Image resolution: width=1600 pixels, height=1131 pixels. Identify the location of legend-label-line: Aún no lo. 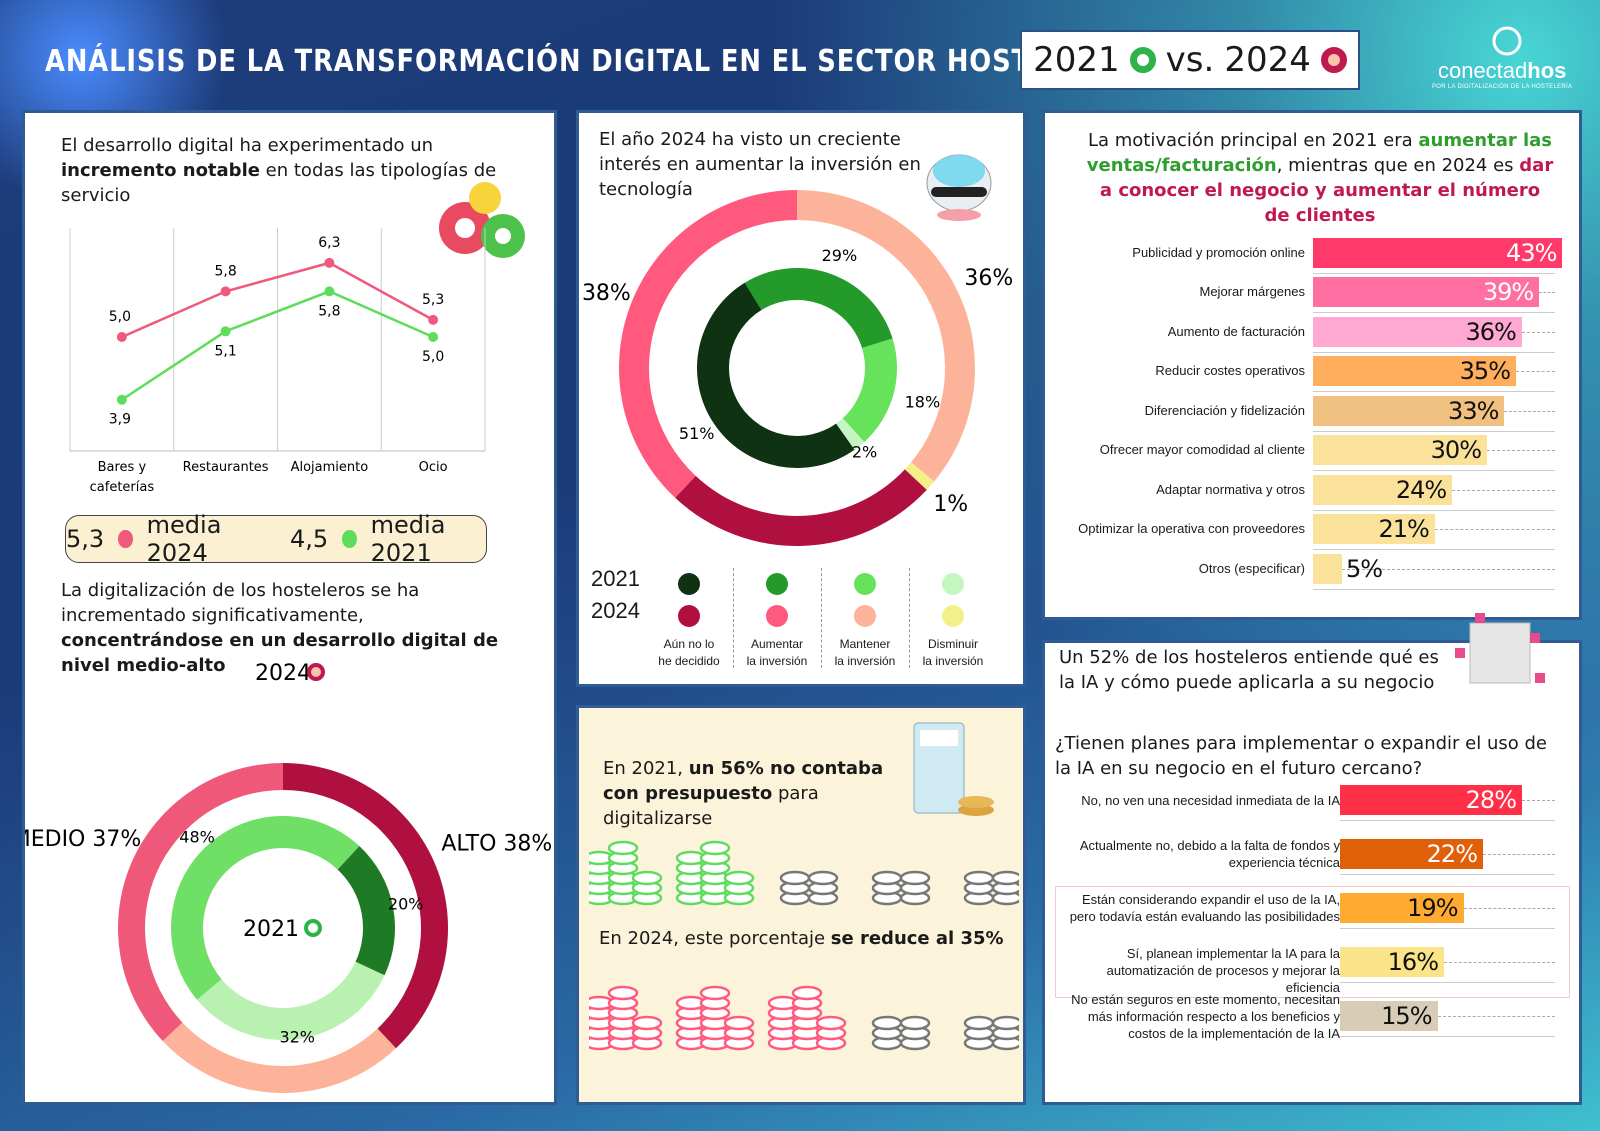
(689, 644).